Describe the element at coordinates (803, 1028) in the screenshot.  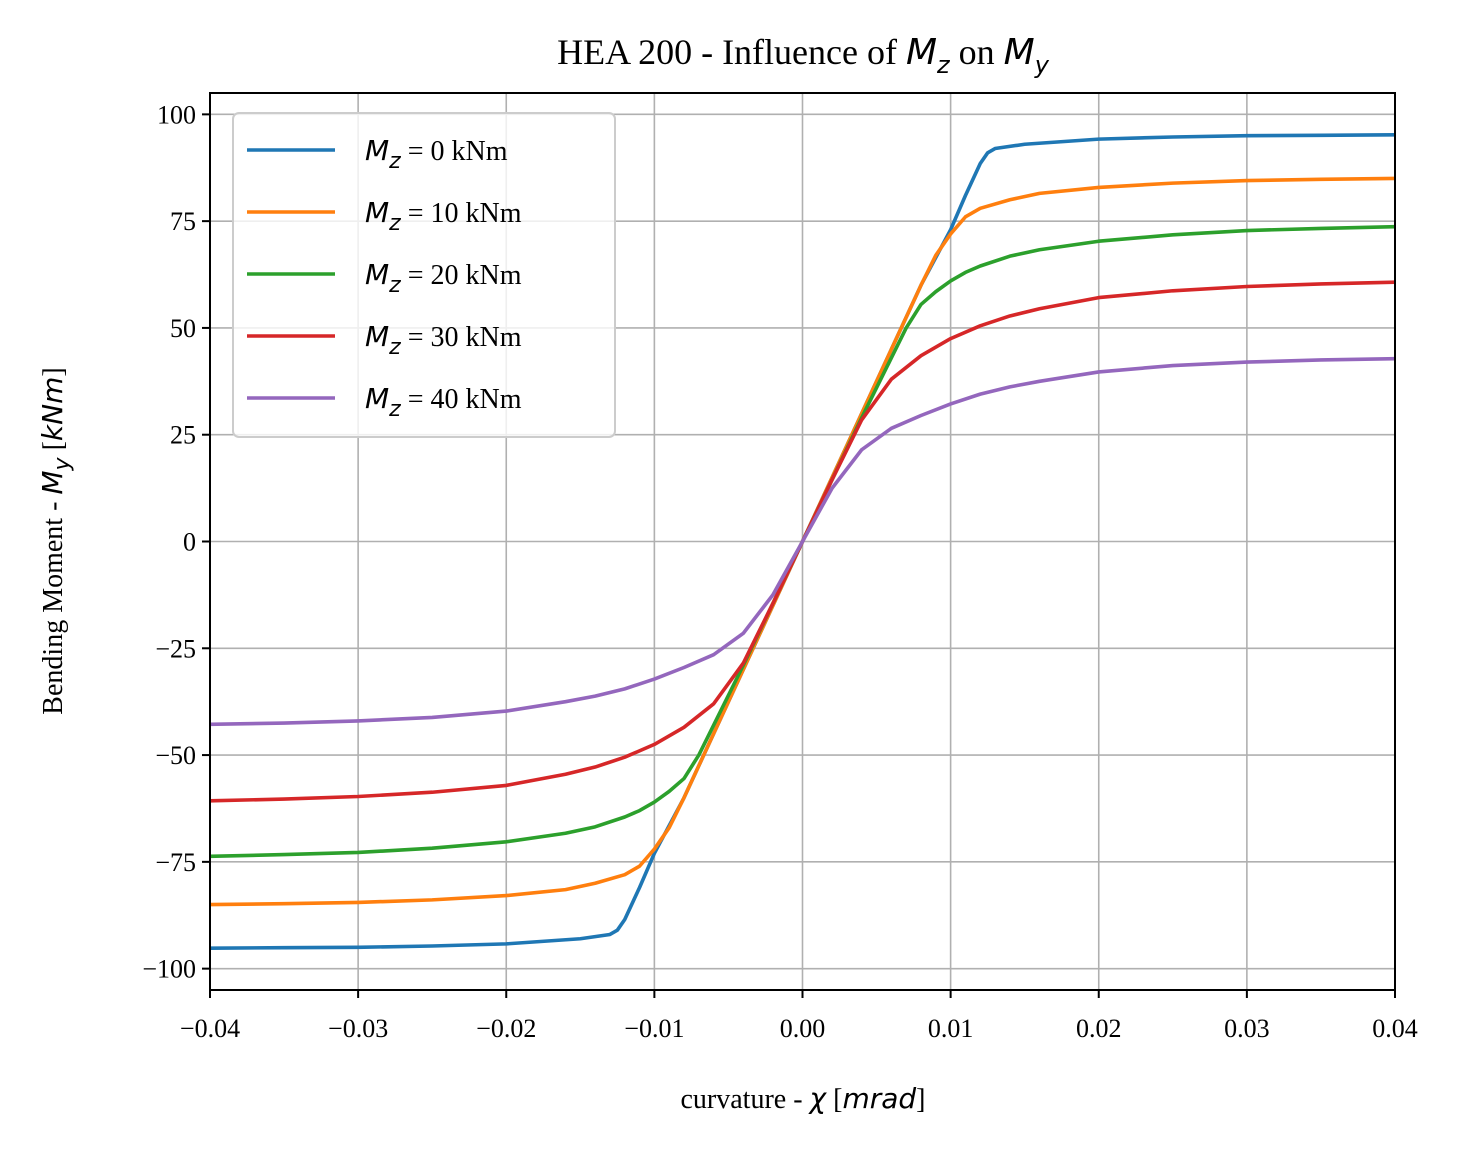
I see `x-tick-label: 0.00` at that location.